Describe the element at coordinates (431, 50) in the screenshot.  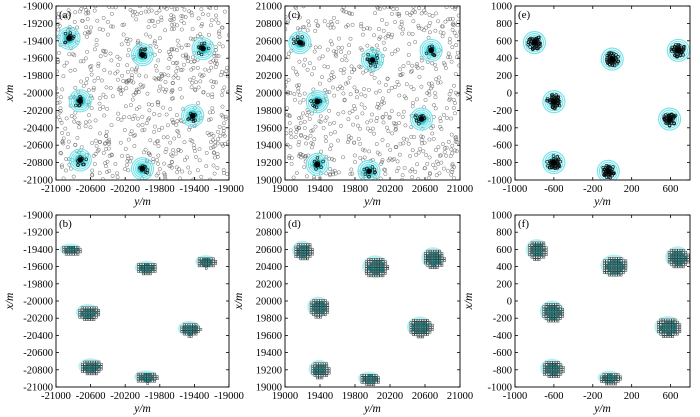
I see `source-center` at that location.